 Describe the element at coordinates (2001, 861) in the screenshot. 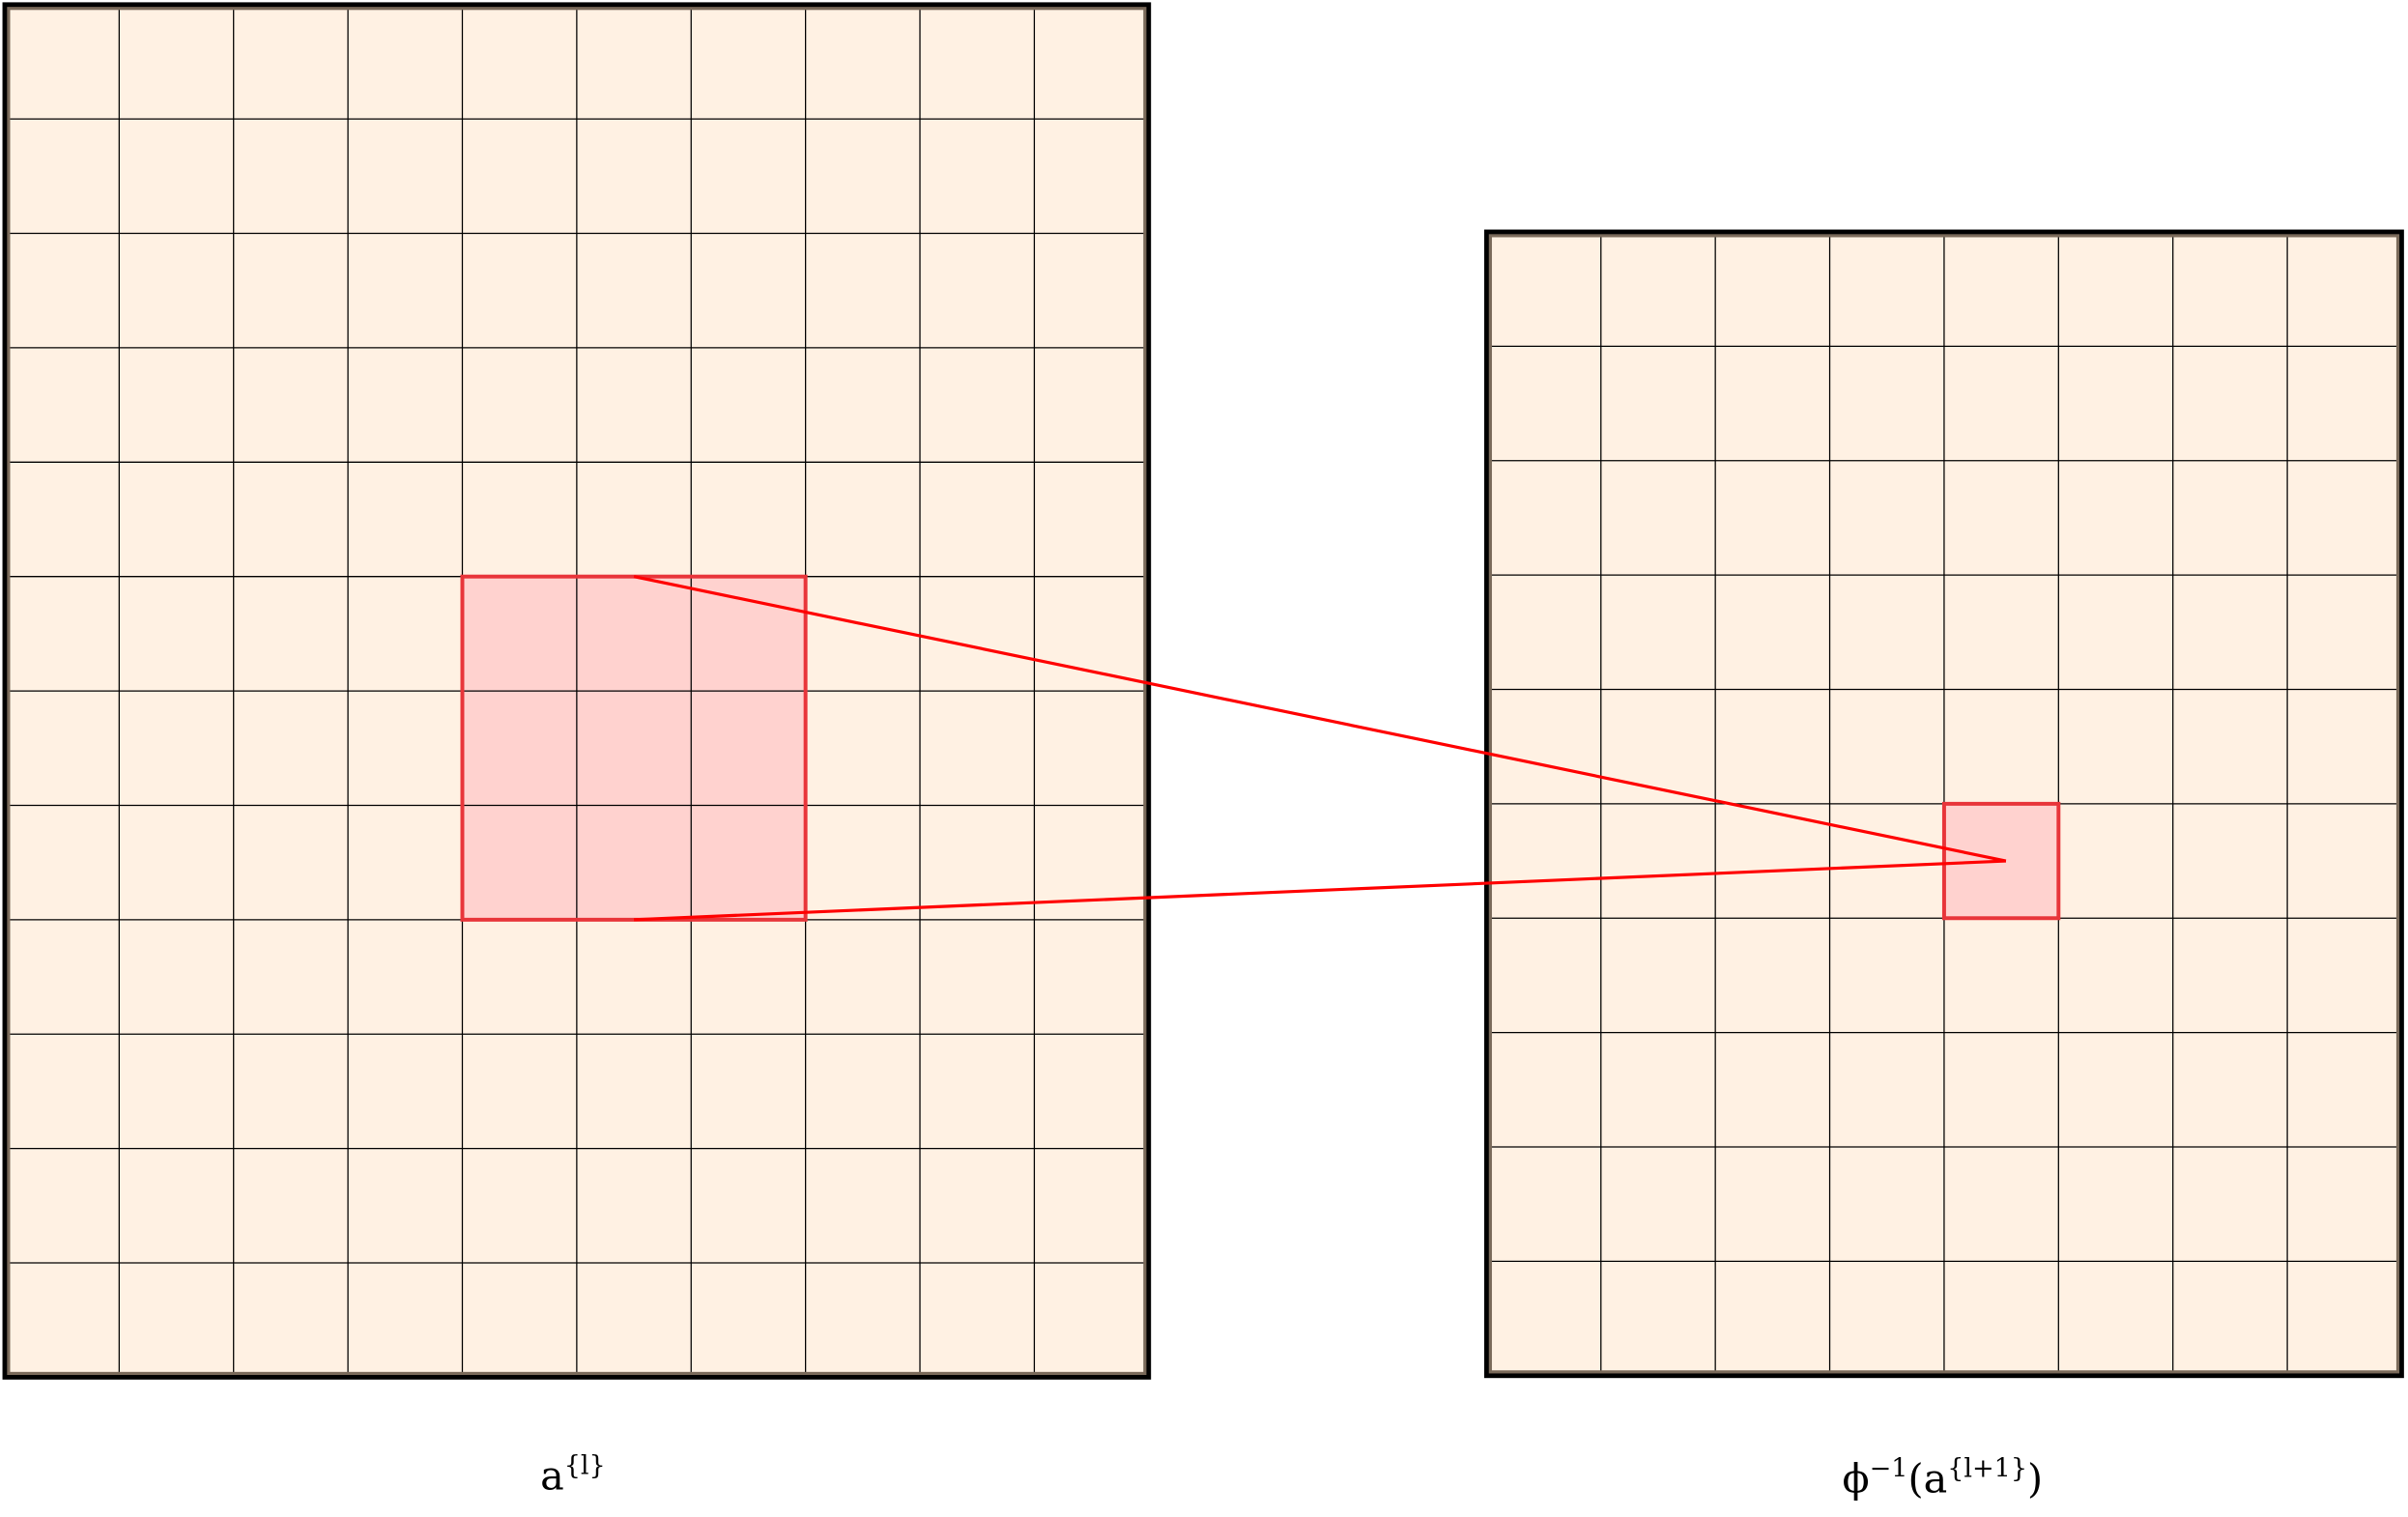

I see `highlight-outline` at that location.